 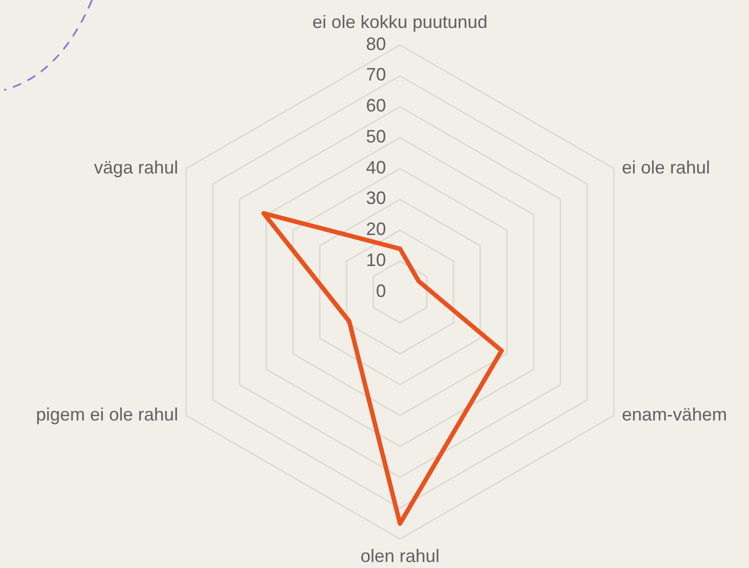 I want to click on y-tick-label: 0, so click(x=381, y=290).